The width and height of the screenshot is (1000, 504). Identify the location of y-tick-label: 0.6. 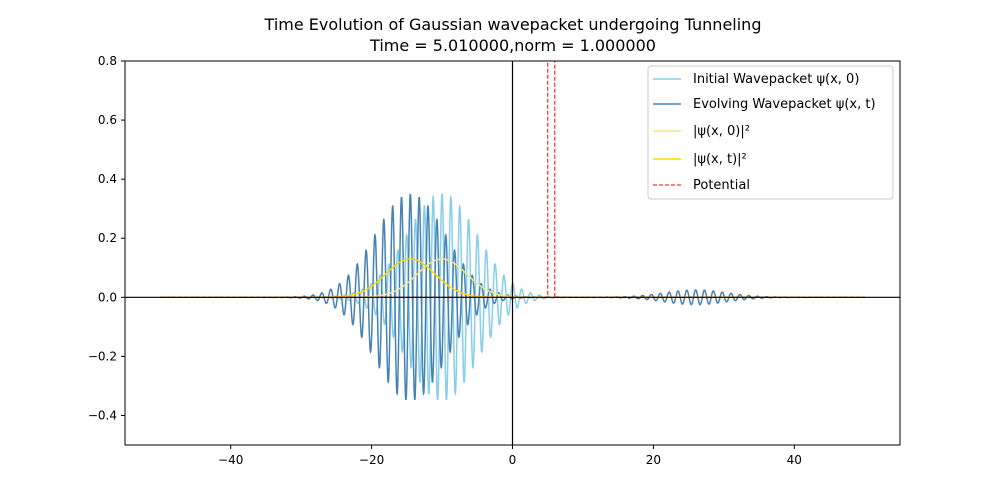
(107, 120).